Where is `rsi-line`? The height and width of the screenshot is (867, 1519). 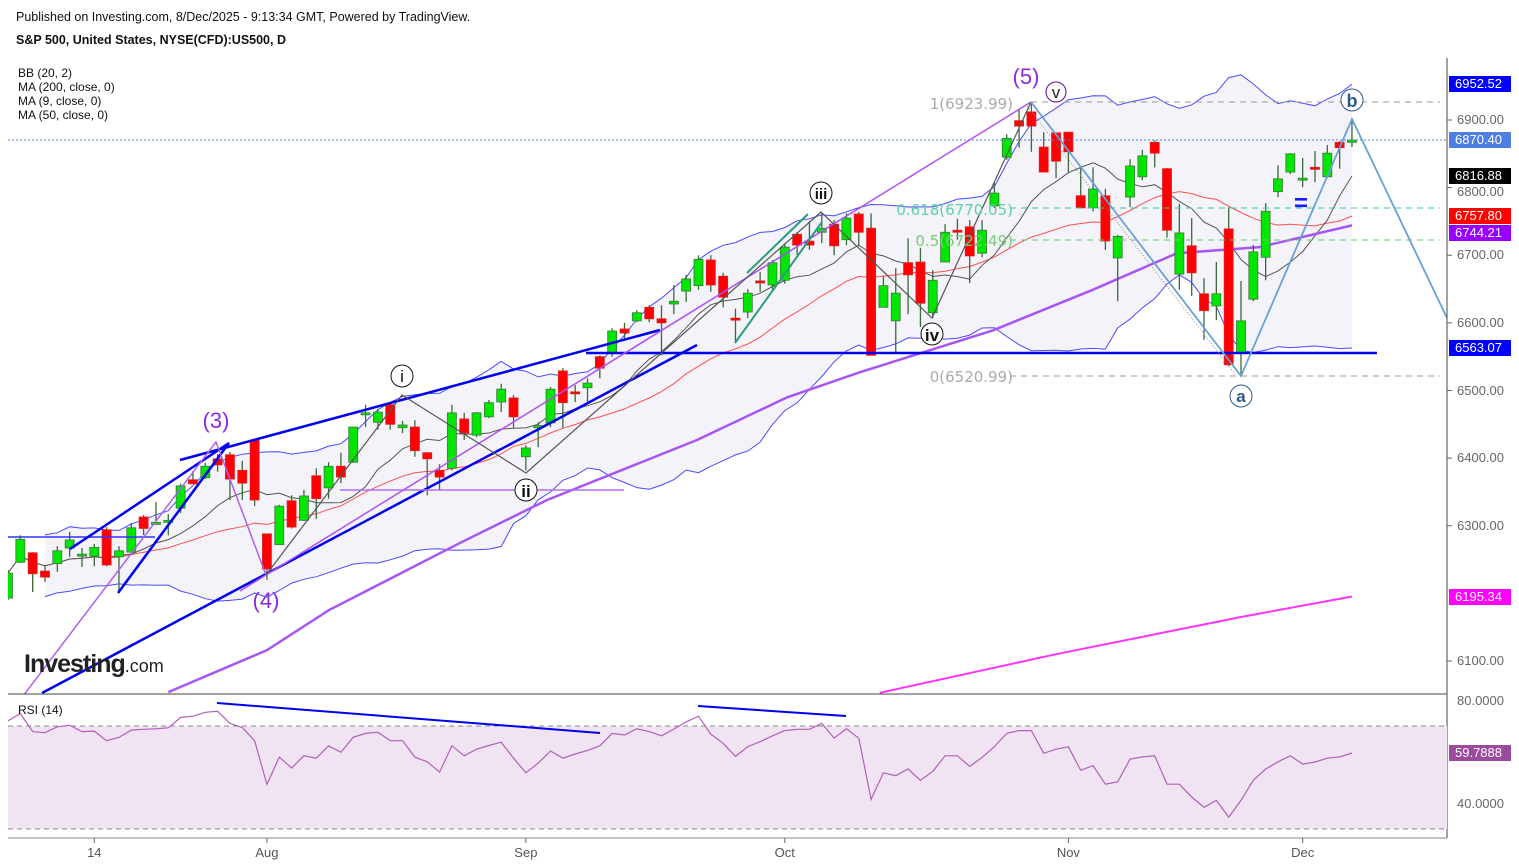 rsi-line is located at coordinates (680, 764).